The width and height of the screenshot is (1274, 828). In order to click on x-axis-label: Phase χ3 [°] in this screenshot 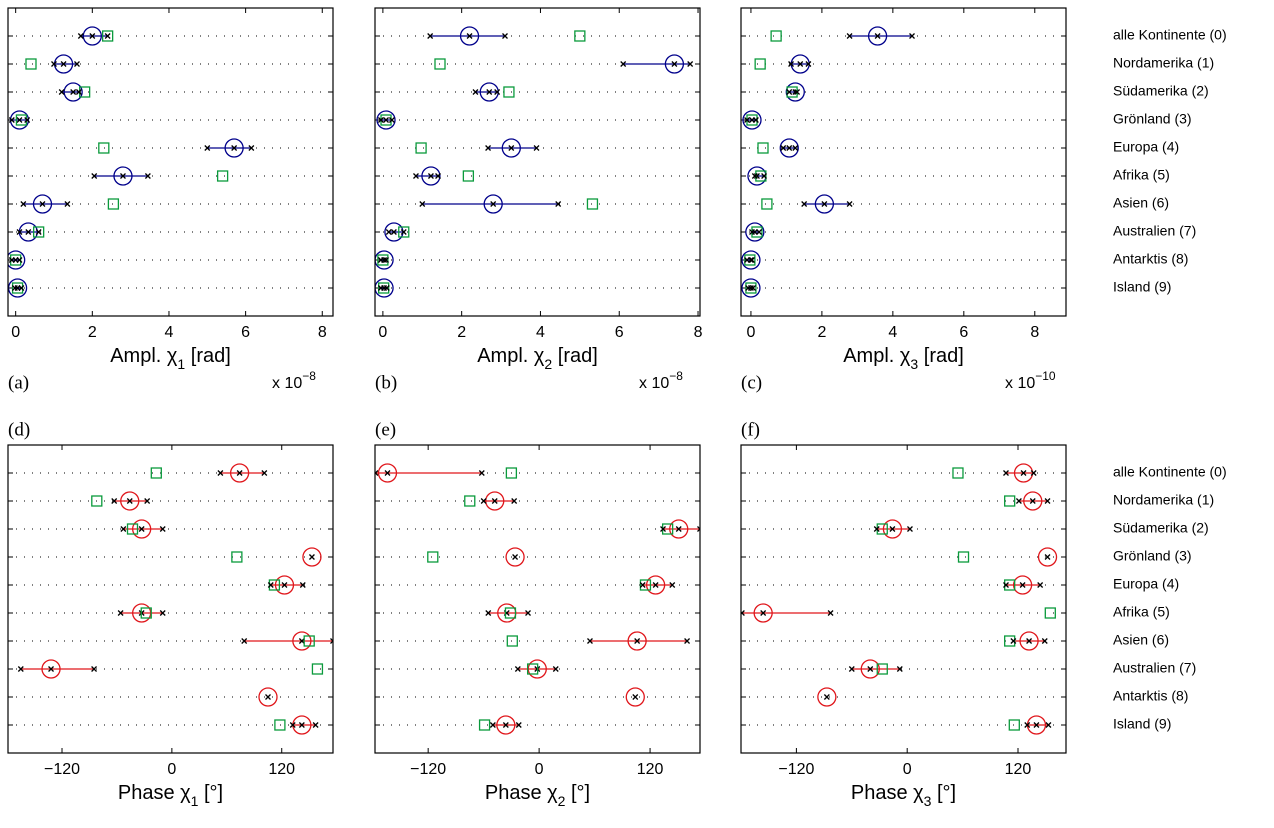, I will do `click(903, 795)`.